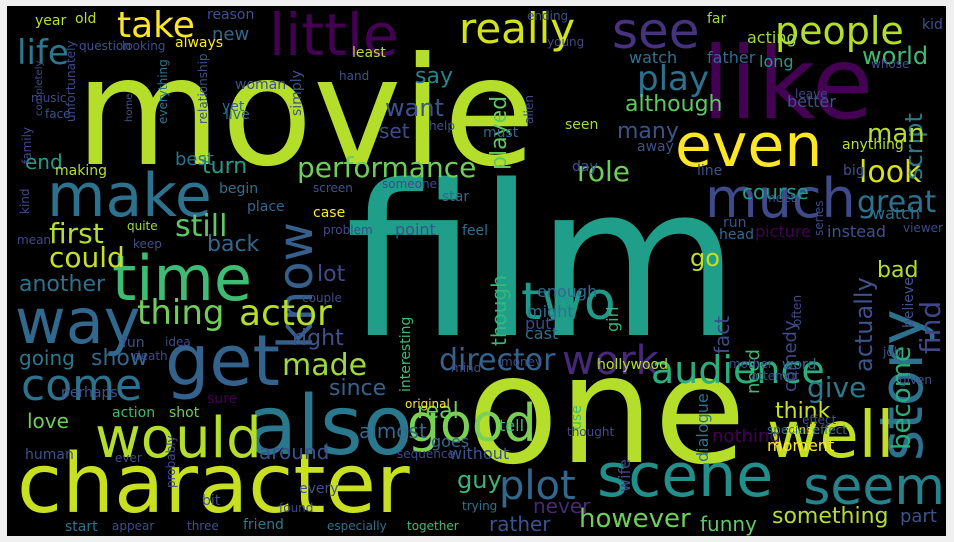  What do you see at coordinates (318, 338) in the screenshot?
I see `word: right` at bounding box center [318, 338].